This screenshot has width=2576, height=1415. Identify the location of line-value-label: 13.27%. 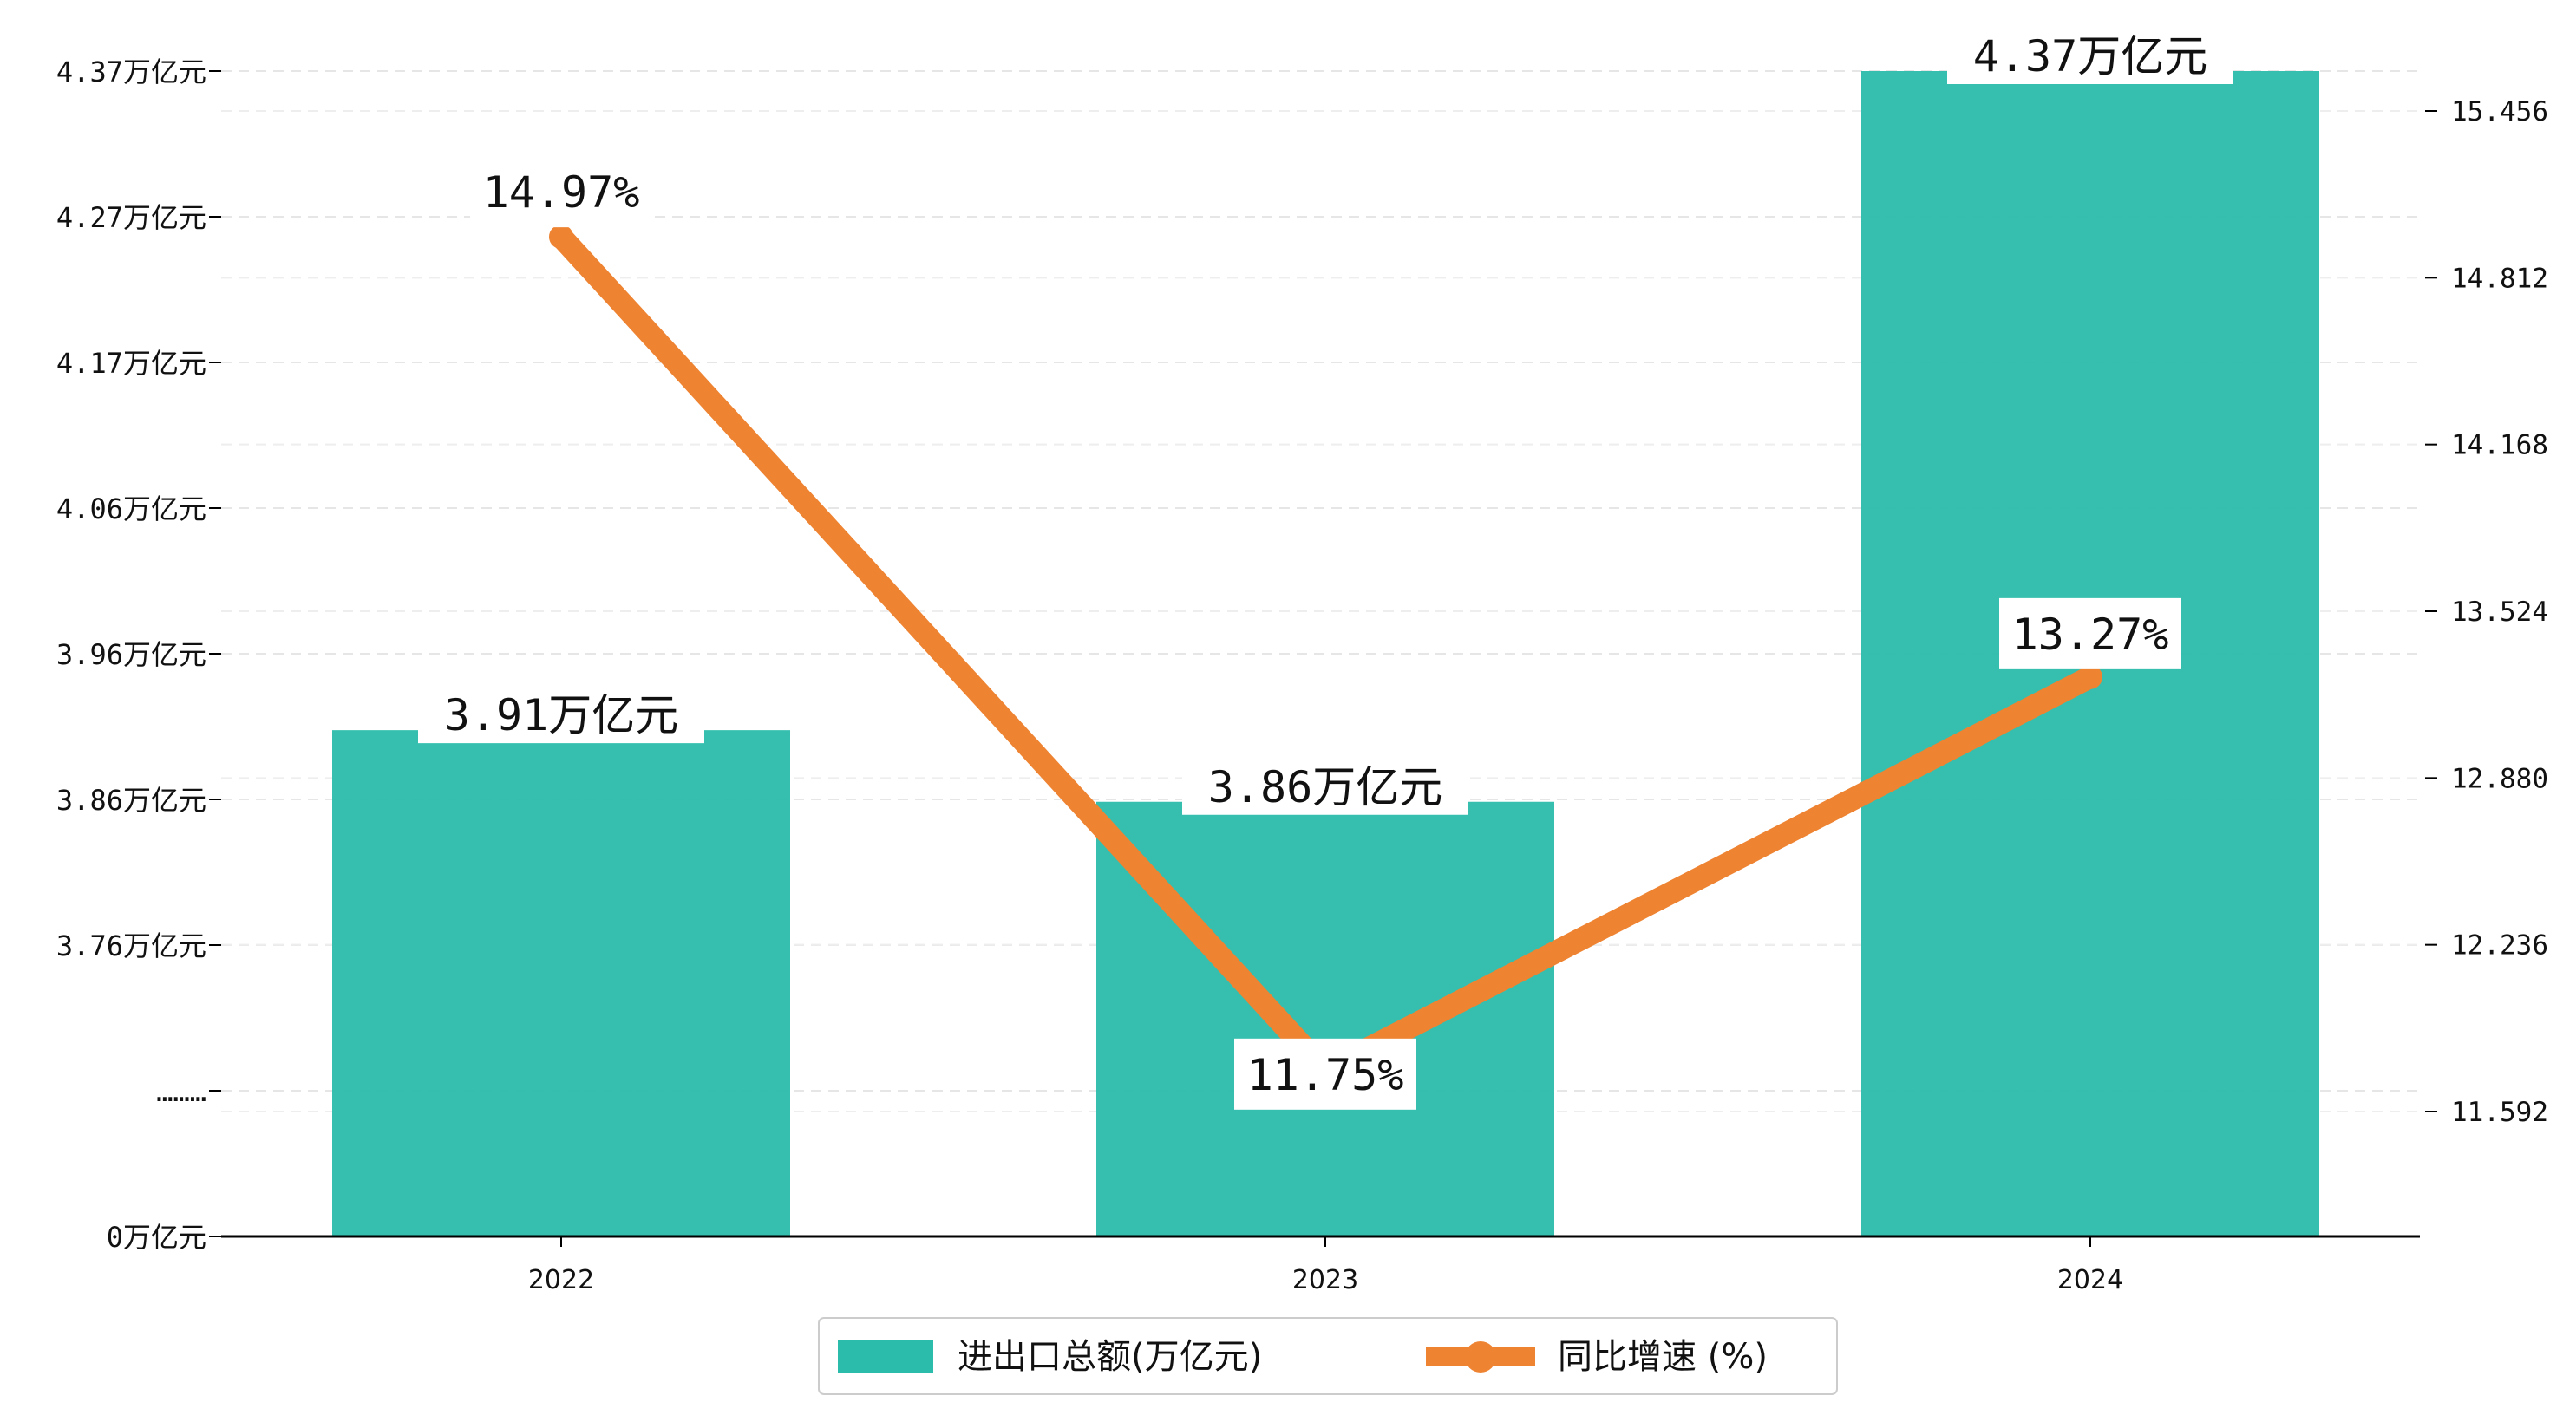
(2090, 635).